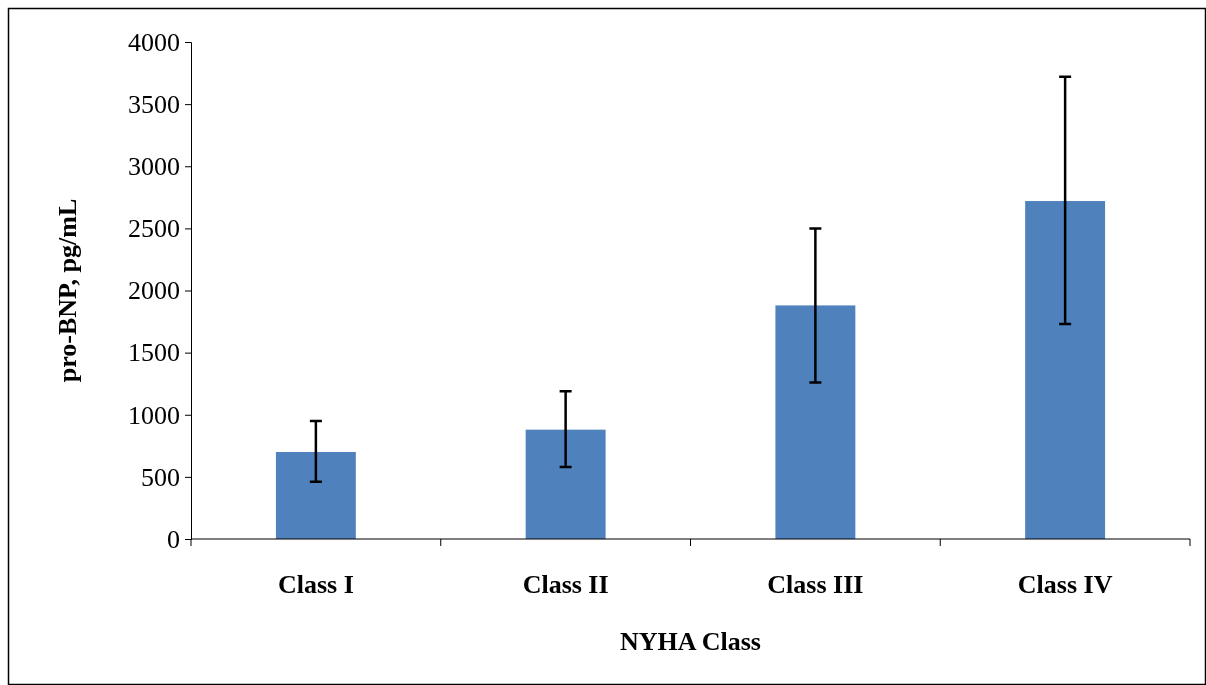 Image resolution: width=1206 pixels, height=685 pixels. Describe the element at coordinates (315, 584) in the screenshot. I see `x-tick-label: Class I` at that location.